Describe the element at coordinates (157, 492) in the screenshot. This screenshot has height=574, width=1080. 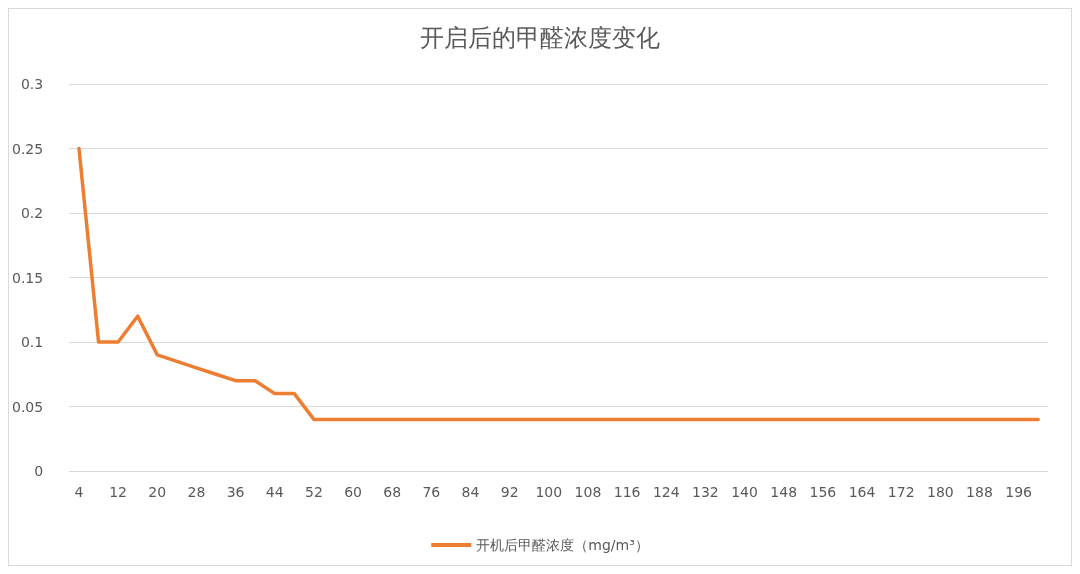
I see `x-tick-label: 20` at that location.